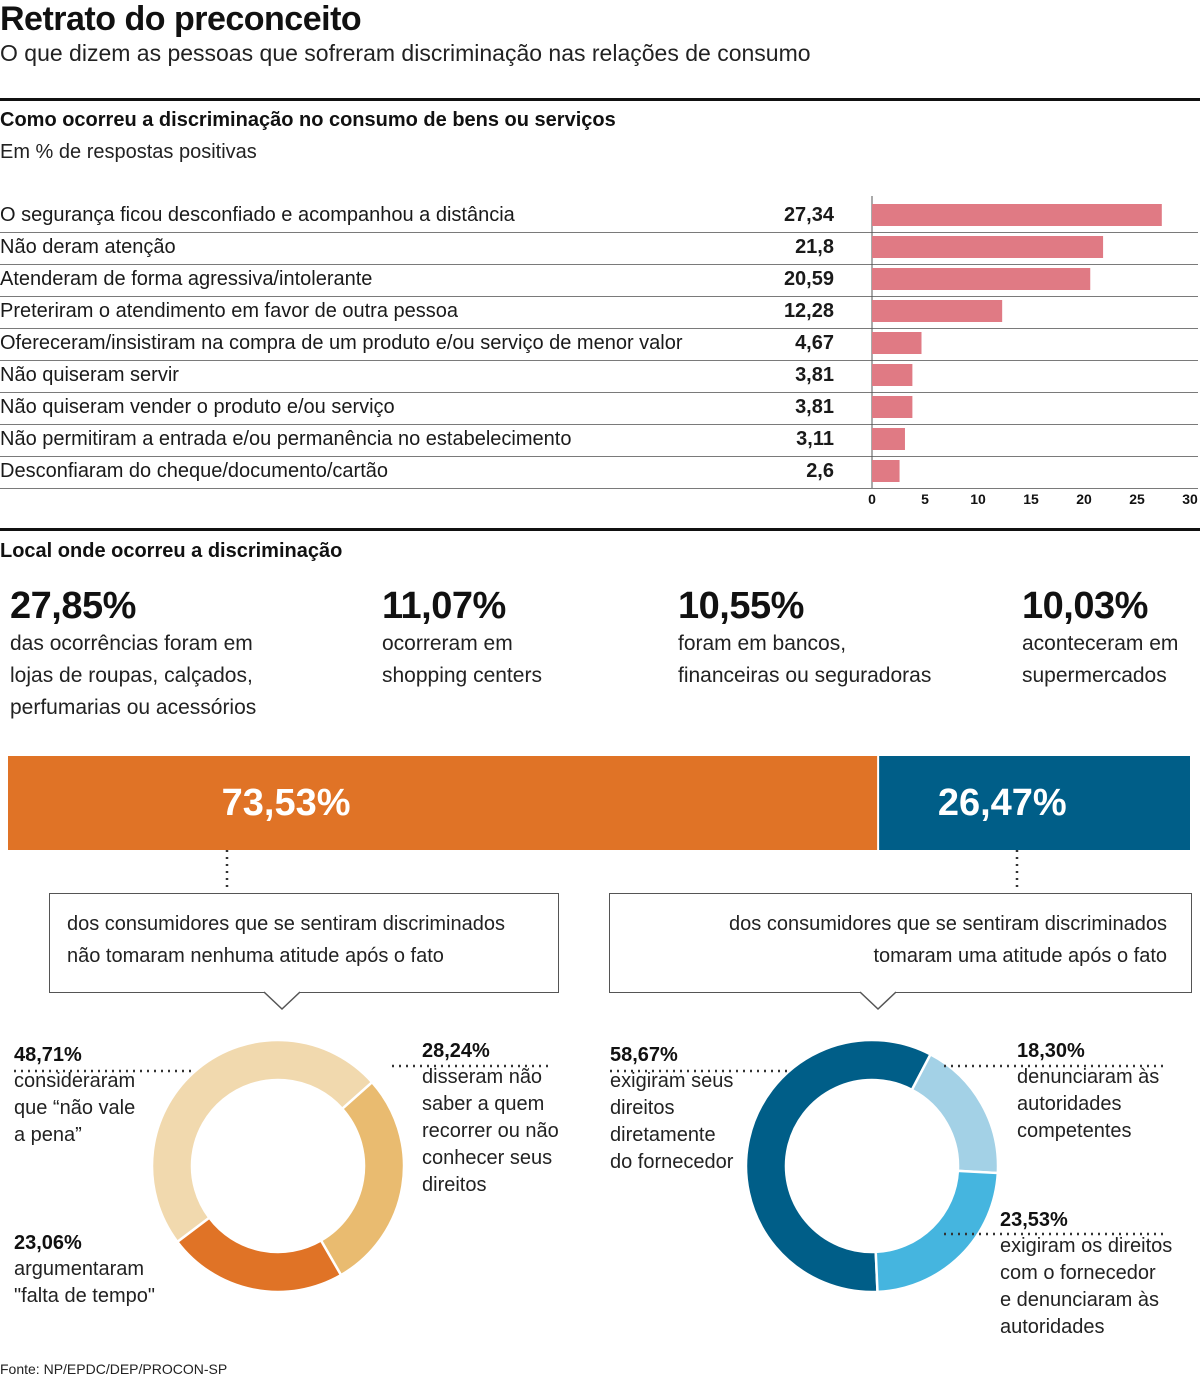 The width and height of the screenshot is (1200, 1379). I want to click on donut-label-text: argumentaram, so click(79, 1269).